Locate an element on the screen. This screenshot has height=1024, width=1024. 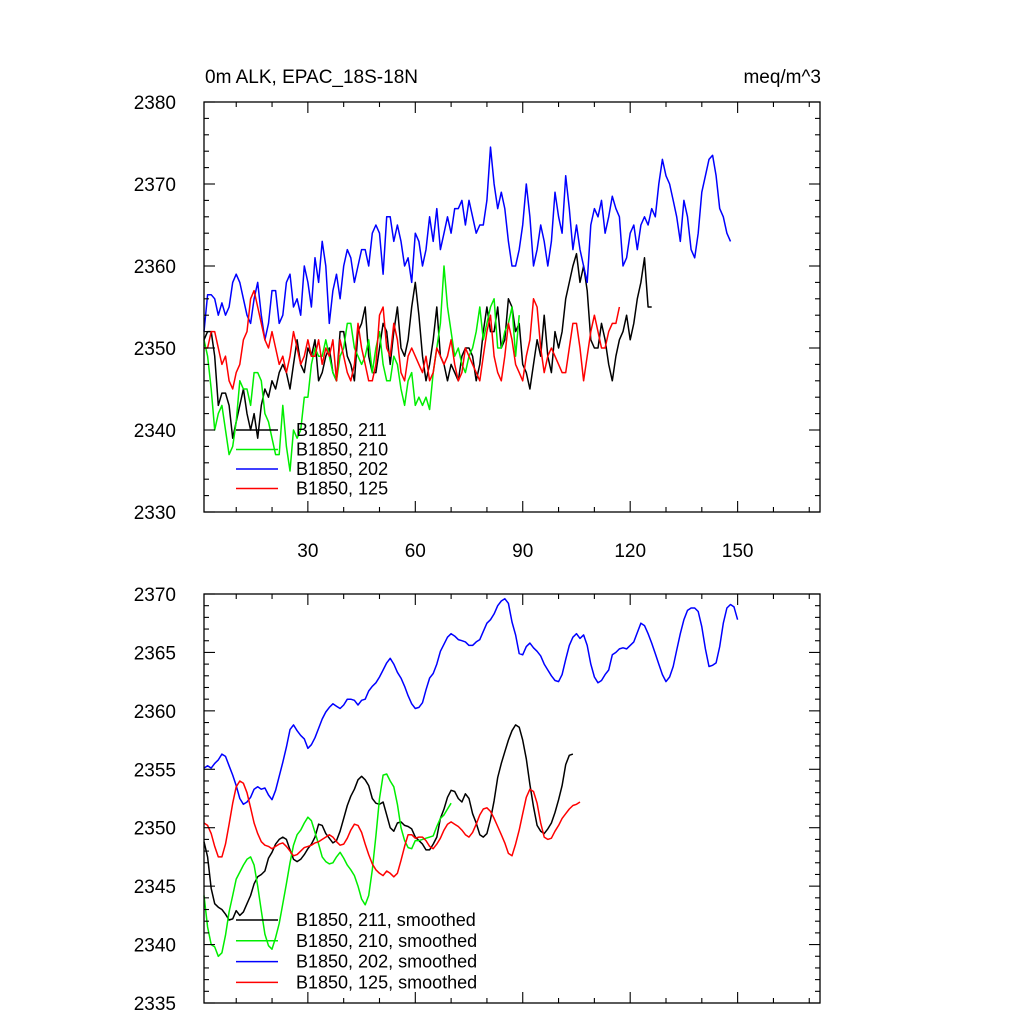
top-xtick-label: 90 is located at coordinates (522, 551).